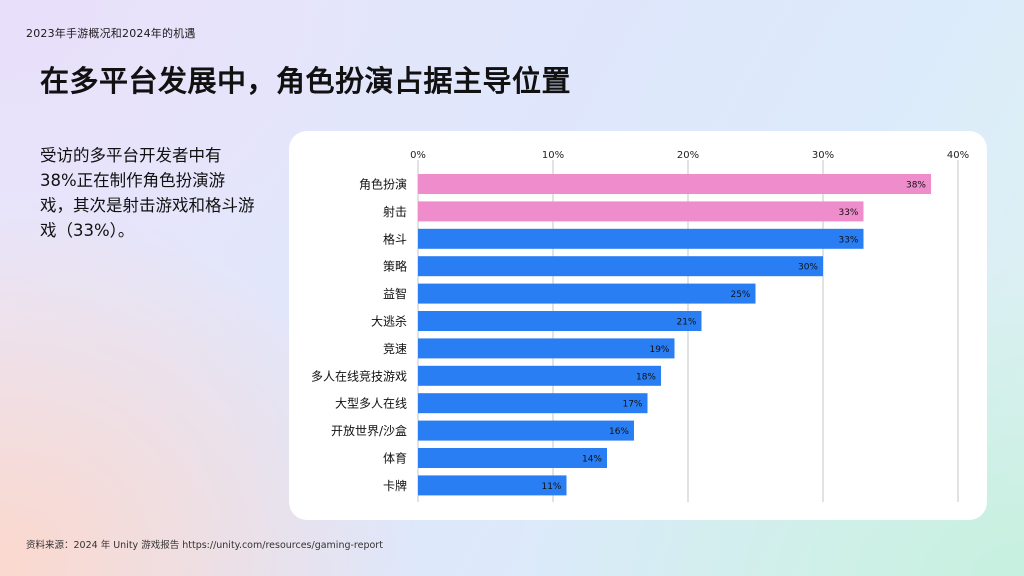 The height and width of the screenshot is (576, 1024). What do you see at coordinates (592, 460) in the screenshot?
I see `data-label: 14%` at bounding box center [592, 460].